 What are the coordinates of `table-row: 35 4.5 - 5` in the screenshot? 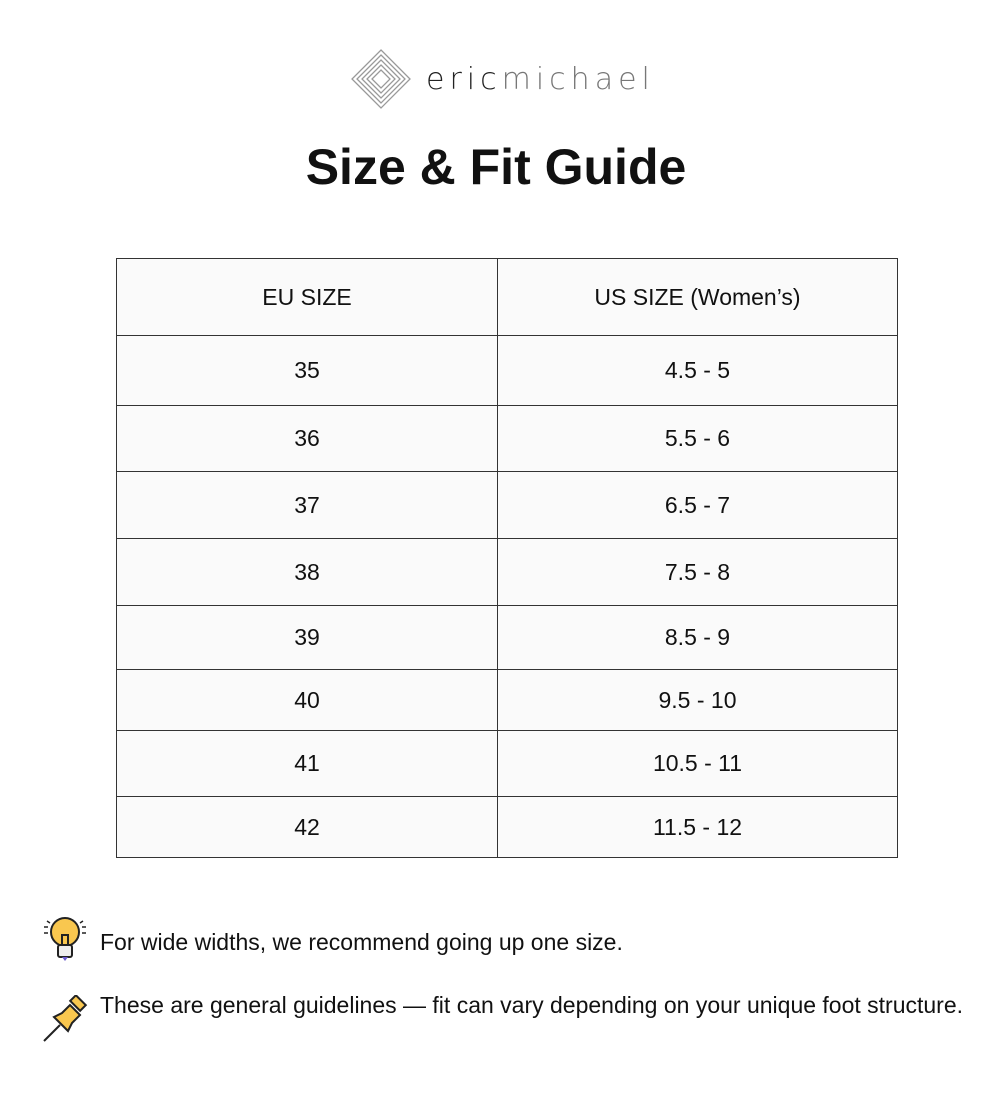 It's located at (507, 370).